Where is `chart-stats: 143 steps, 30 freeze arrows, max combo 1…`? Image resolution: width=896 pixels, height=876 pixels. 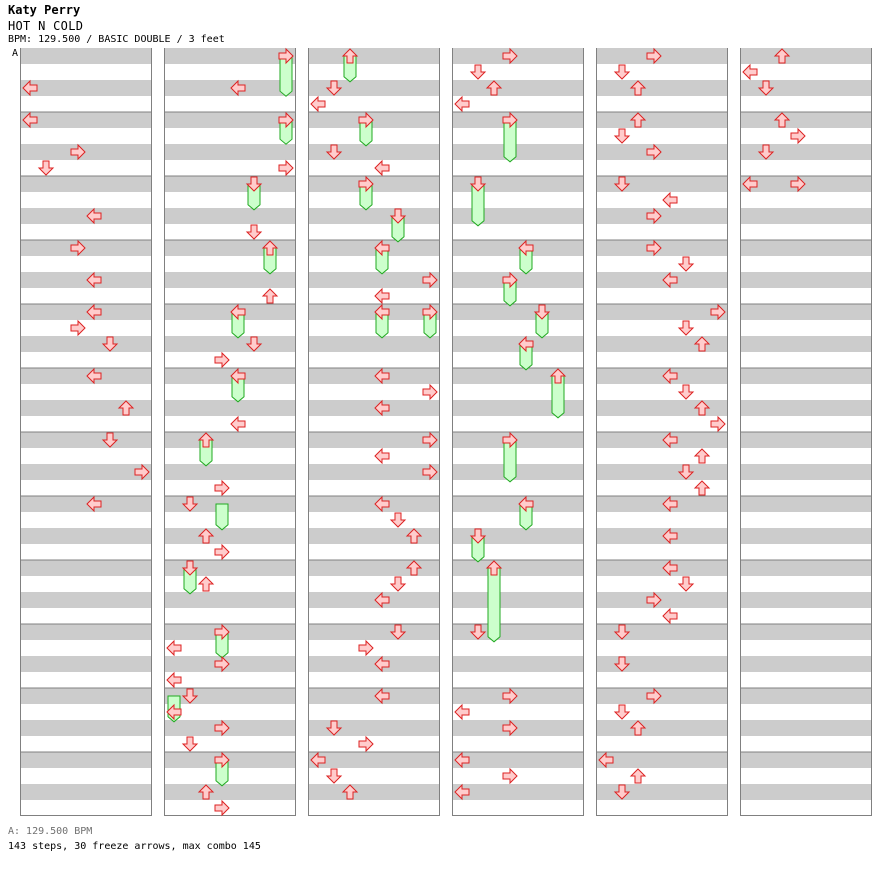
chart-stats: 143 steps, 30 freeze arrows, max combo 1… is located at coordinates (134, 846).